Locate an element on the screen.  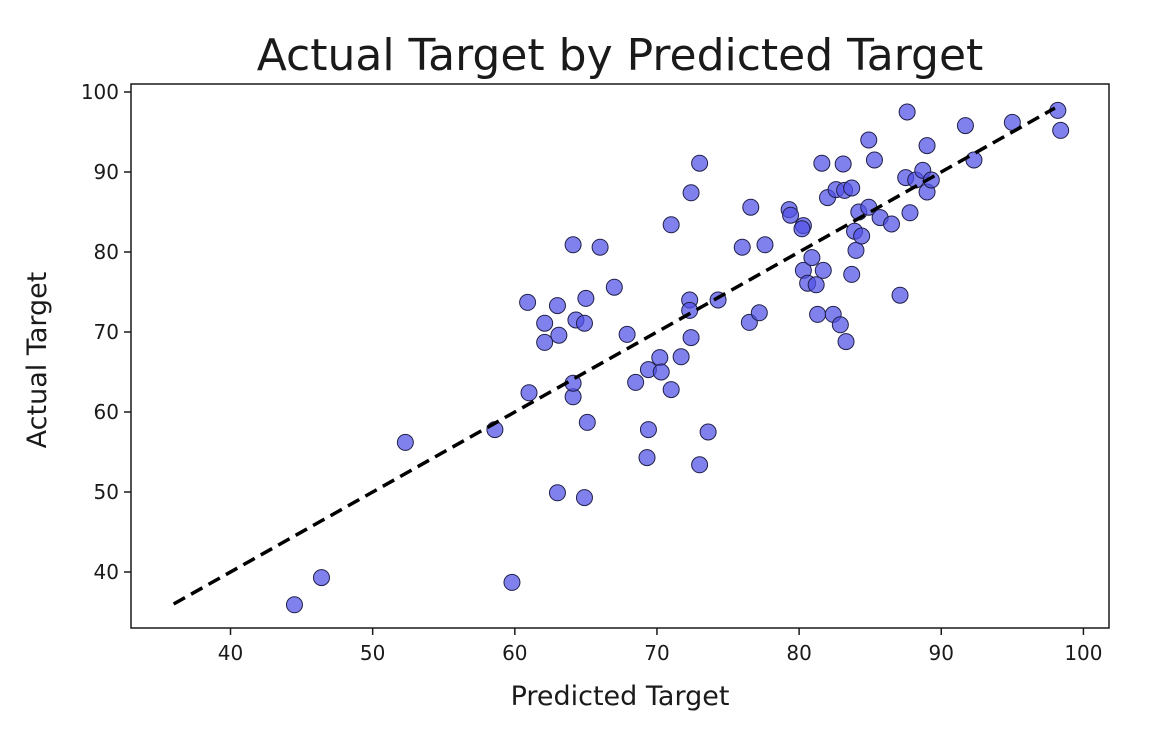
y-tick-label: 100 is located at coordinates (100, 92).